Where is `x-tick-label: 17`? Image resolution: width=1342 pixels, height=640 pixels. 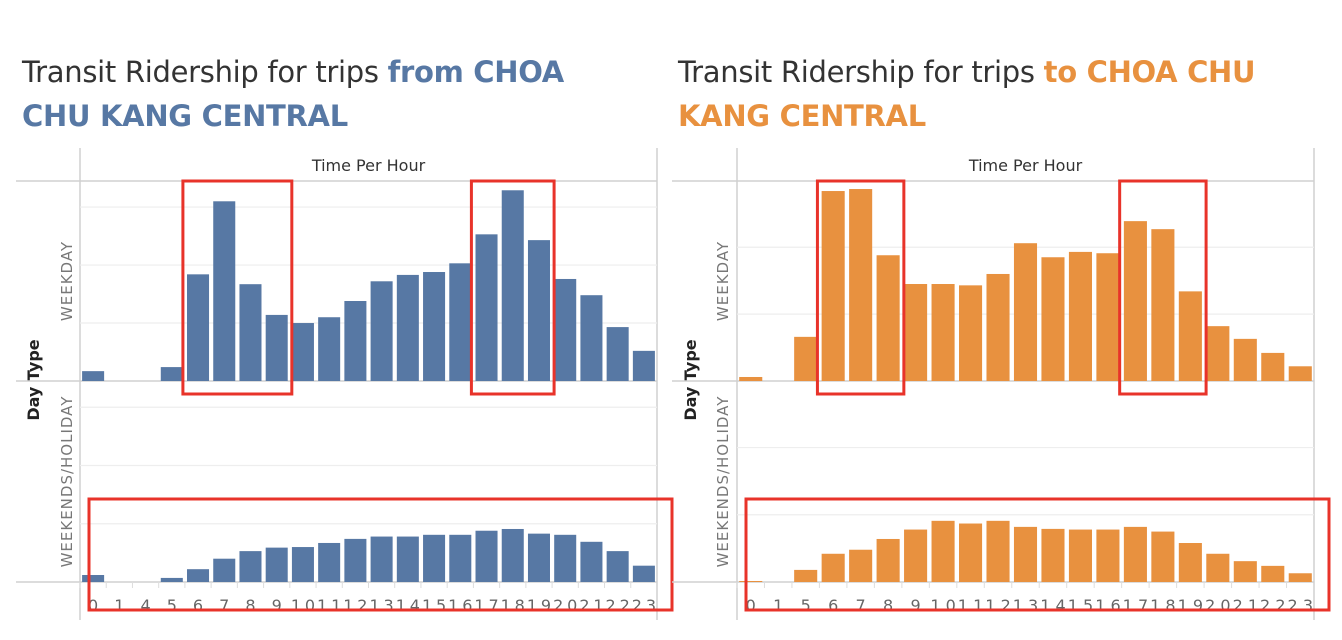
x-tick-label: 17 is located at coordinates (1135, 605).